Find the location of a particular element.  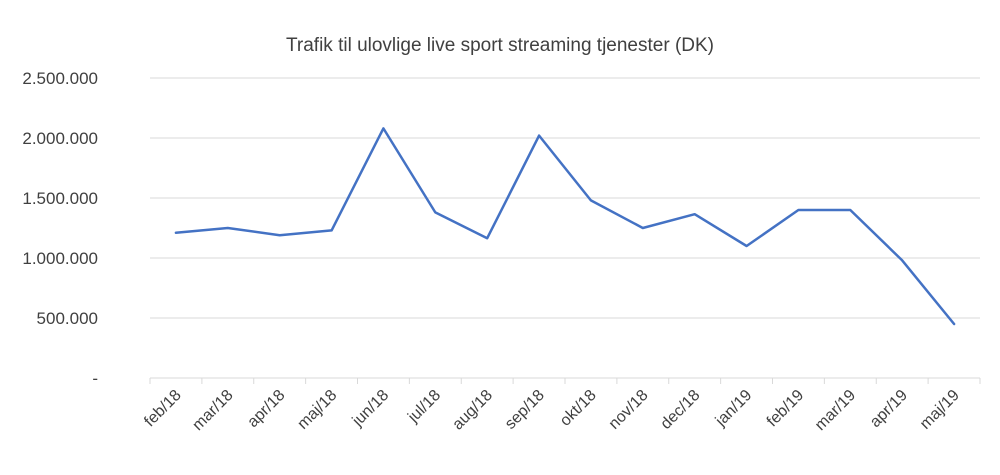

y-tick-label: - is located at coordinates (95, 378).